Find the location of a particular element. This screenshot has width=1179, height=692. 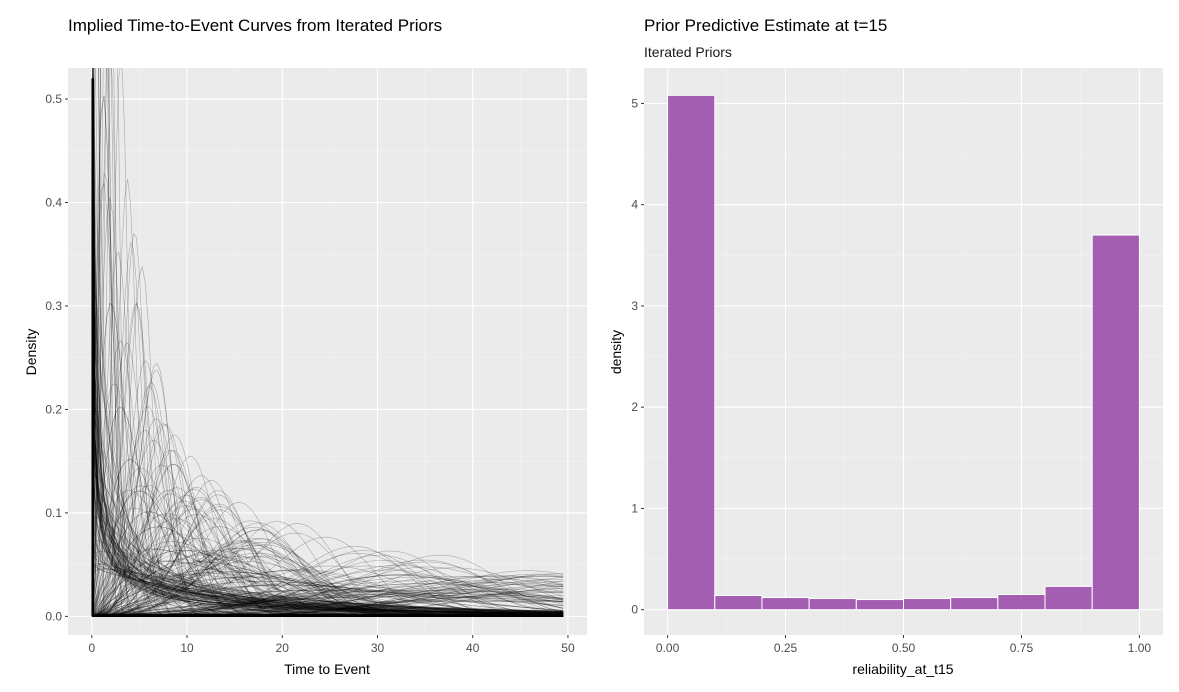

left-x-ticks: 0 10 20 30 40 50 is located at coordinates (331, 645).